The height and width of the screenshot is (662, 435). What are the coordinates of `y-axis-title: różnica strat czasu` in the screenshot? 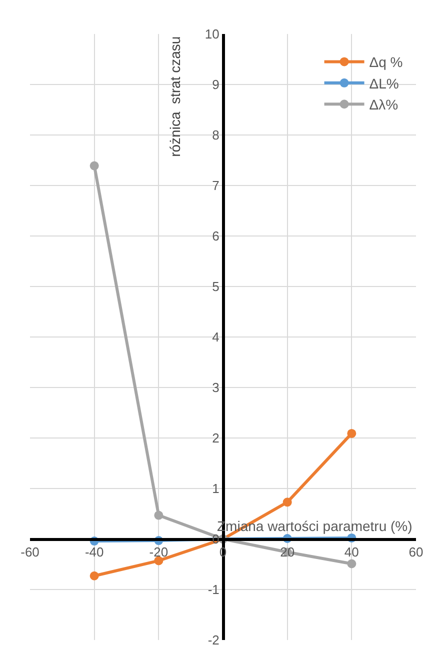 It's located at (174, 96).